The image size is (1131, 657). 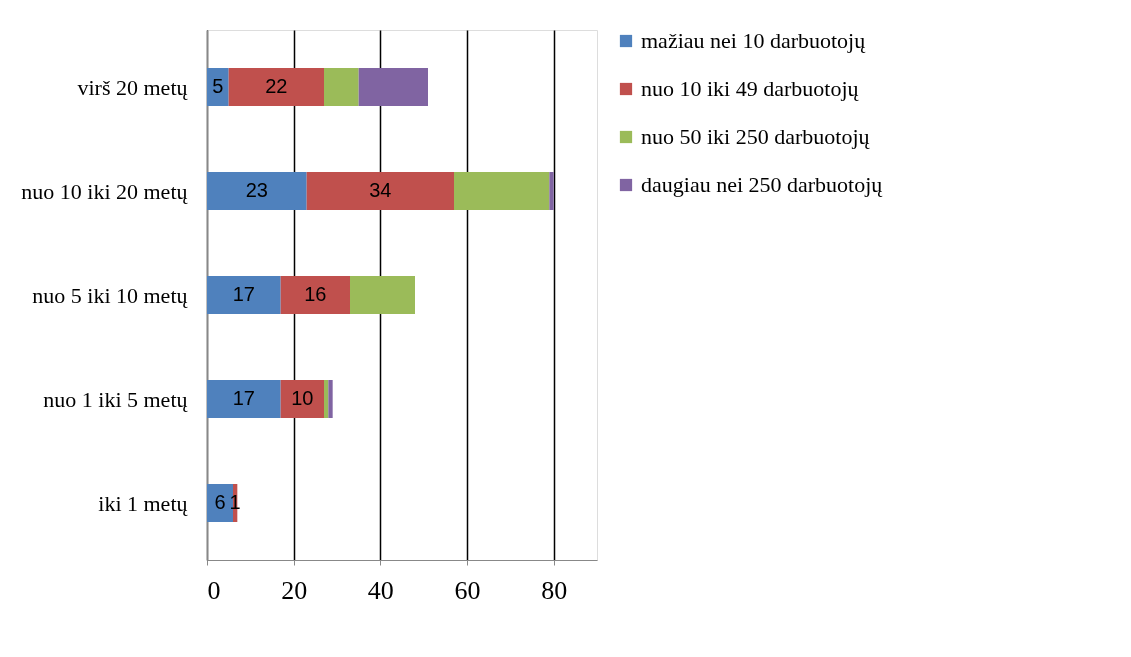 I want to click on data-label: 5, so click(x=218, y=86).